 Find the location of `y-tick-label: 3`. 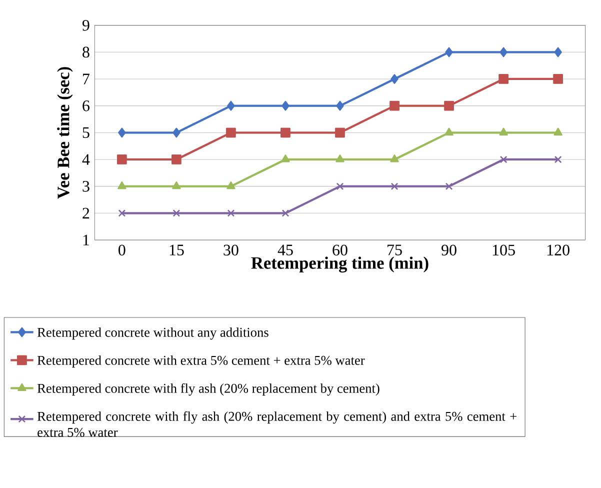

y-tick-label: 3 is located at coordinates (86, 186).